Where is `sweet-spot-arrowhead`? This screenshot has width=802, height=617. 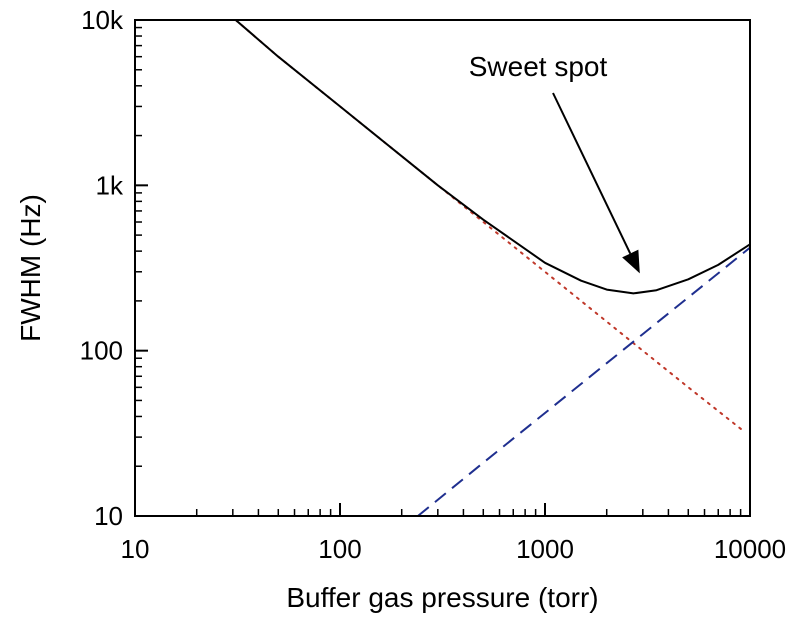 sweet-spot-arrowhead is located at coordinates (631, 261).